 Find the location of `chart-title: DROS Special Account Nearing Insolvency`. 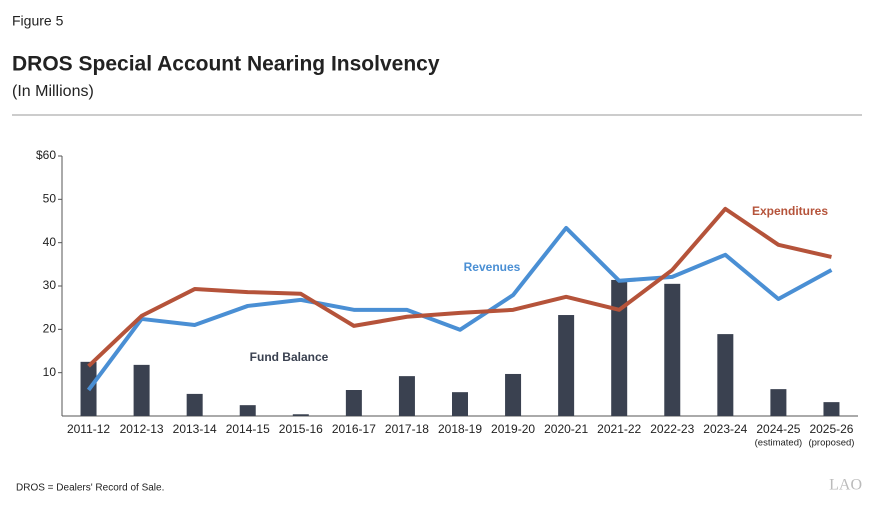

chart-title: DROS Special Account Nearing Insolvency is located at coordinates (226, 64).